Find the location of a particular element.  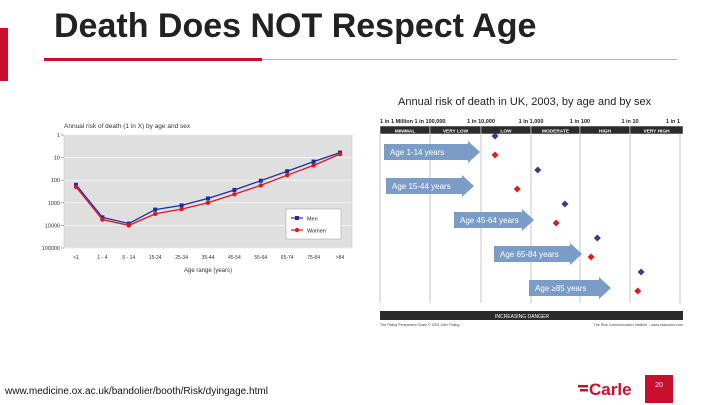

age-group-label: Age ≥85 years is located at coordinates (561, 288).